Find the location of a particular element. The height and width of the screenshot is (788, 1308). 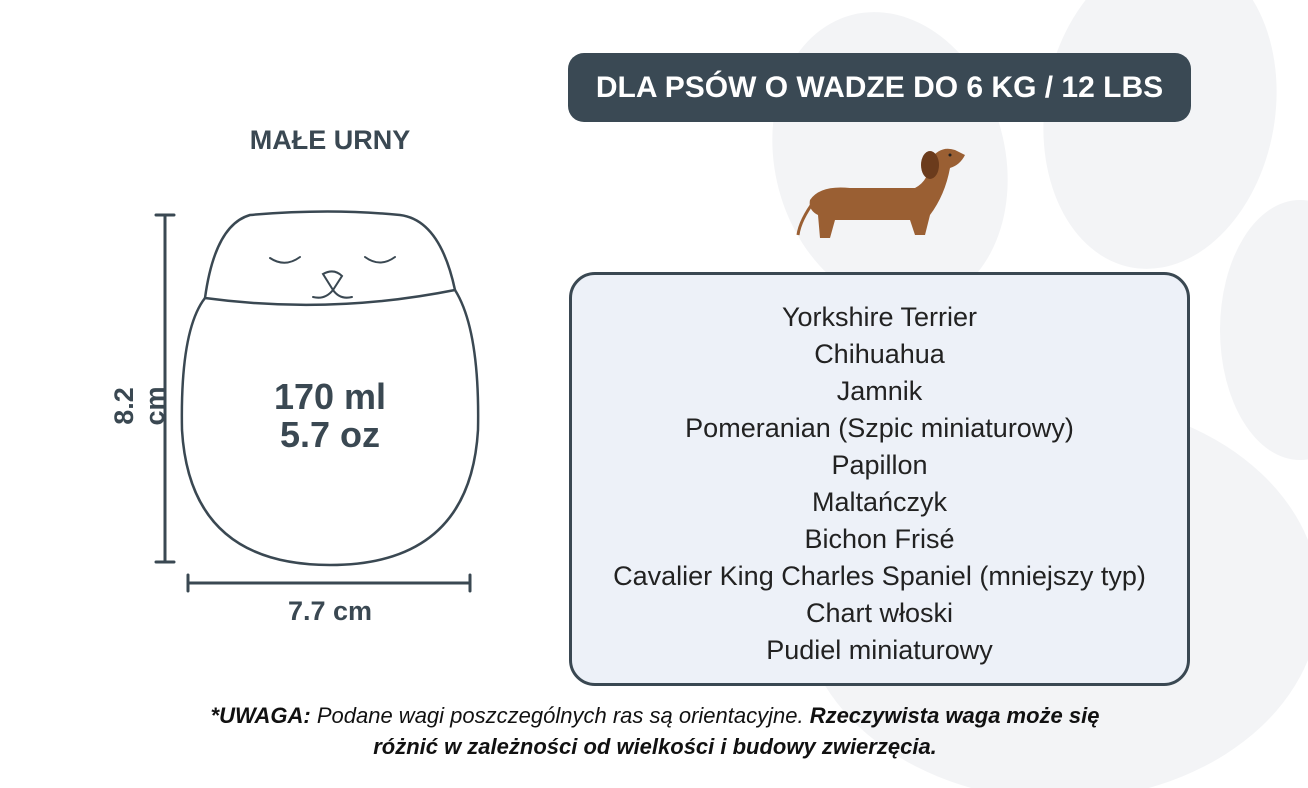

note-prefix: *UWAGA: is located at coordinates (260, 715).